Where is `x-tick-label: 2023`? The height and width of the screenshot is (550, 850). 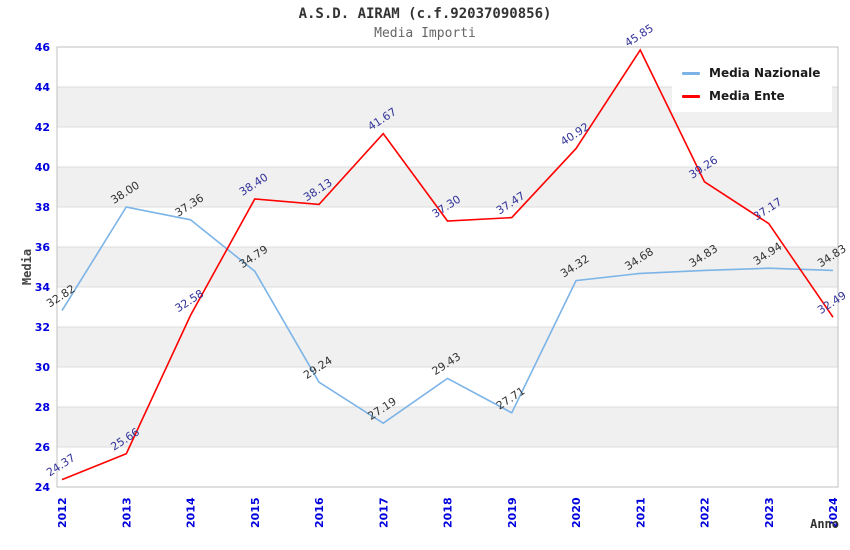 x-tick-label: 2023 is located at coordinates (769, 512).